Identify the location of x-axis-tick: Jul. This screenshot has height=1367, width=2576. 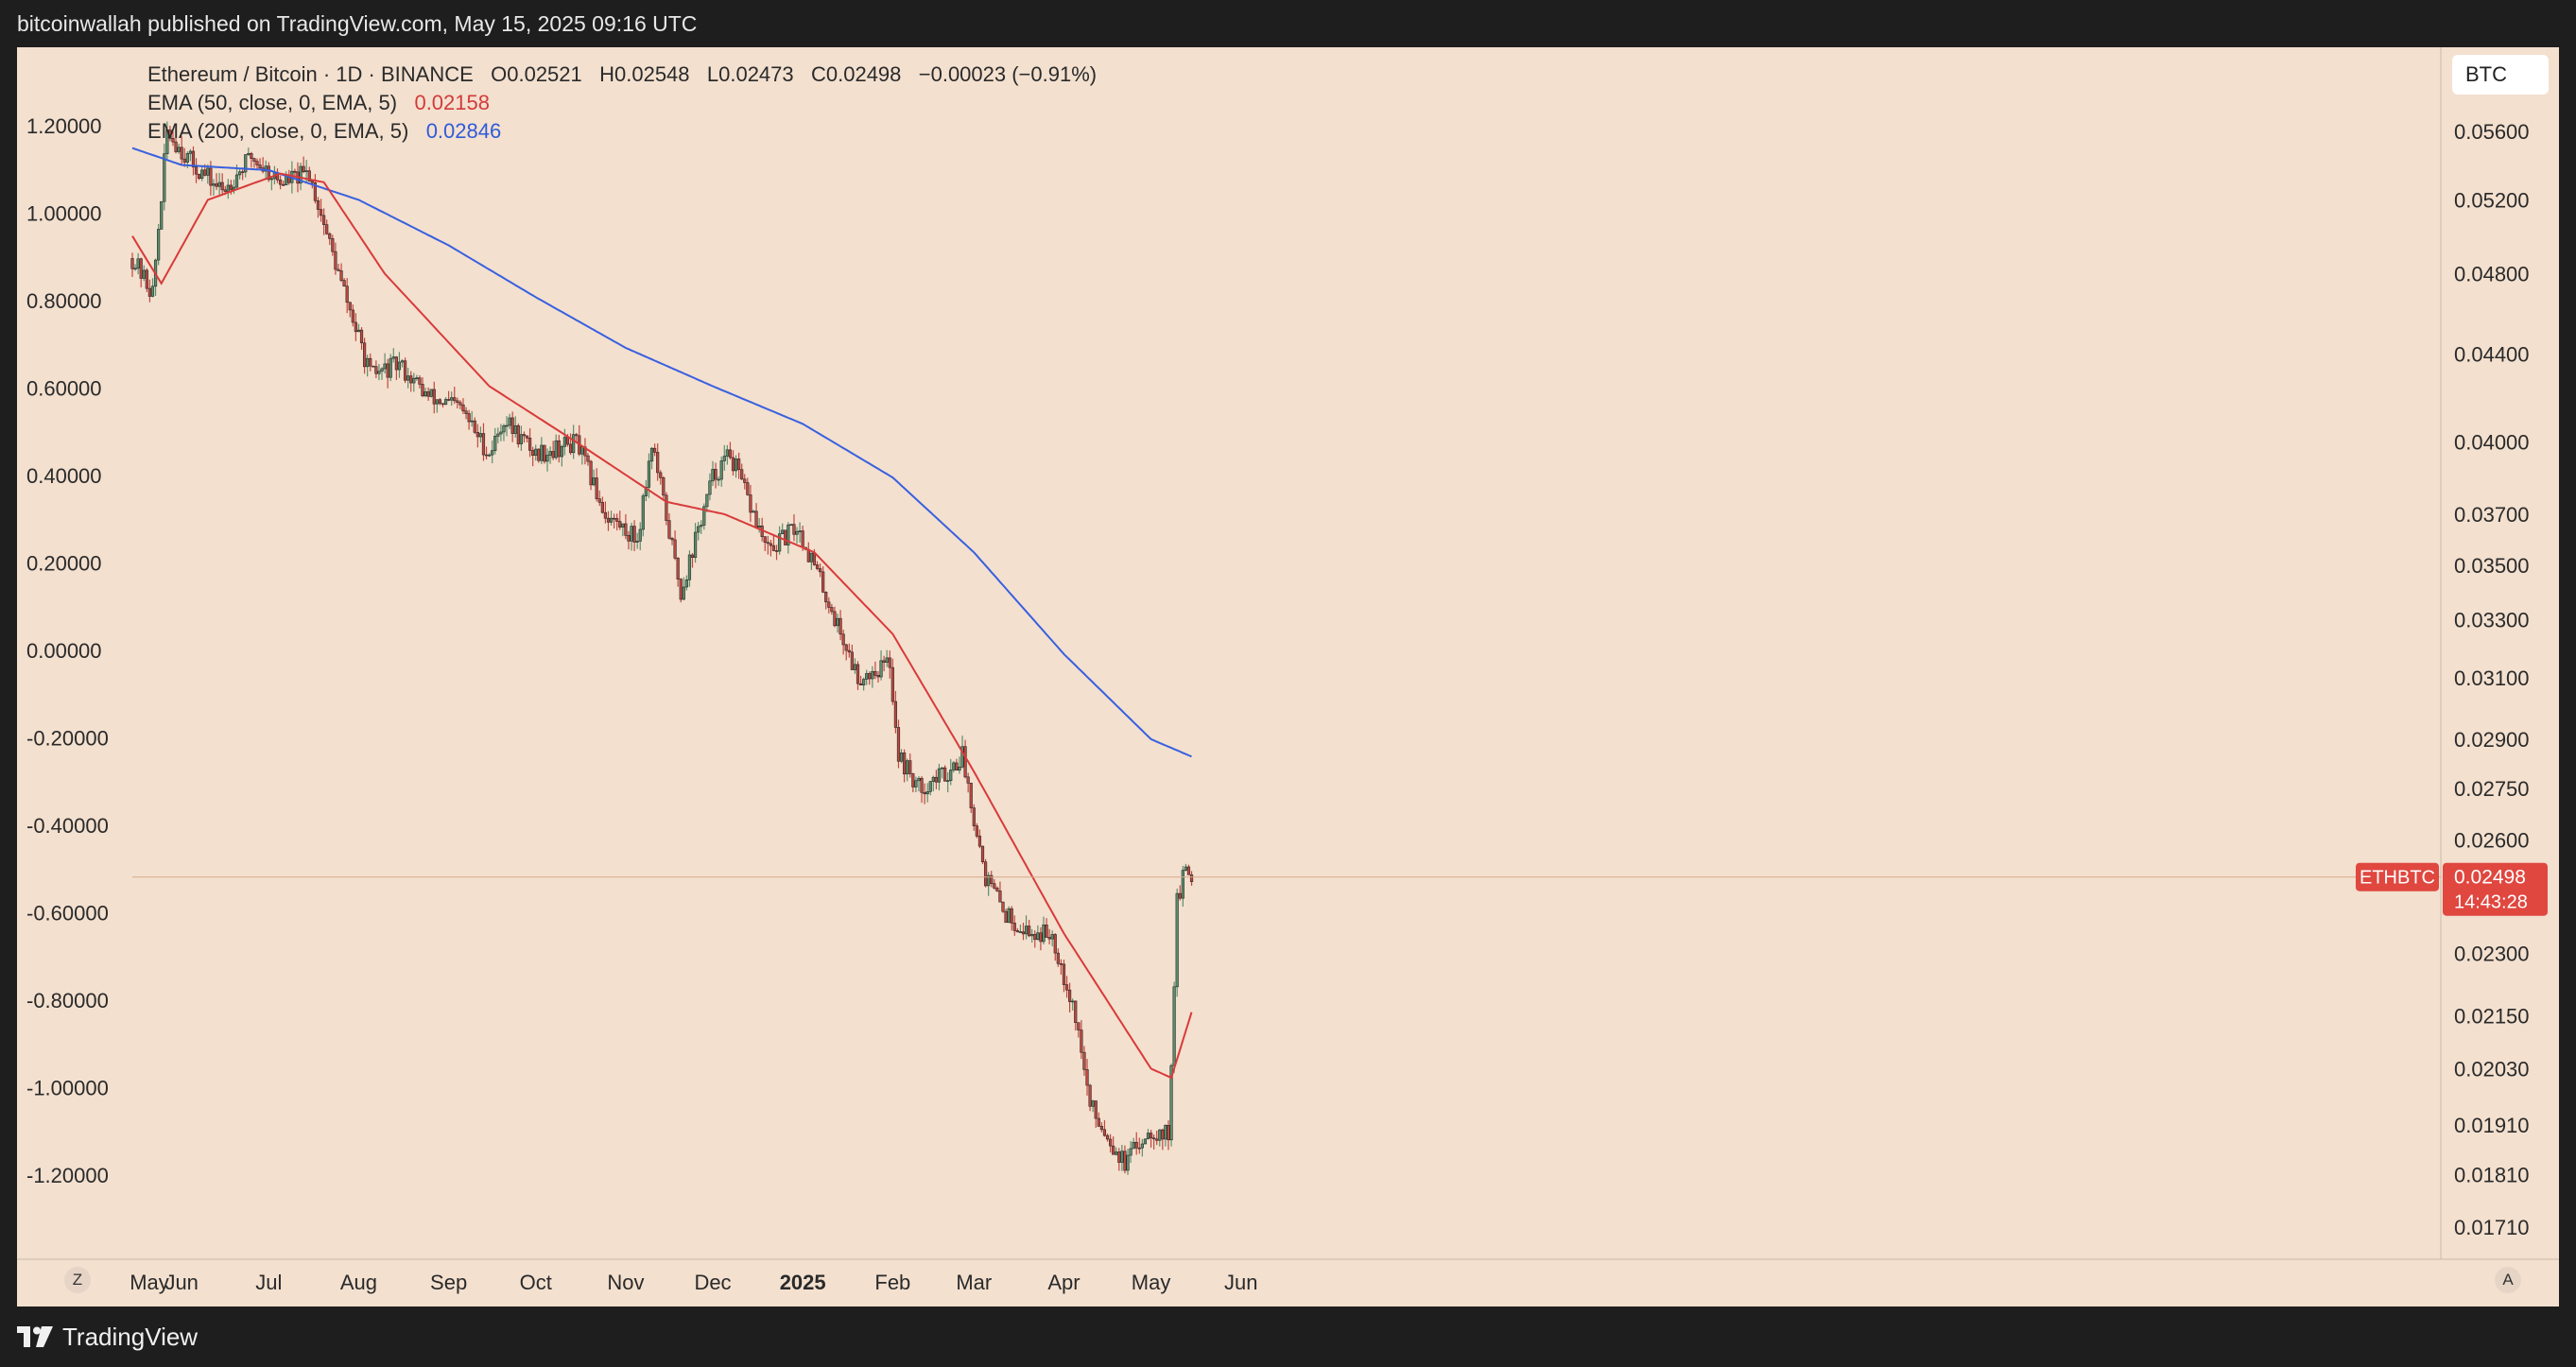
(268, 1282).